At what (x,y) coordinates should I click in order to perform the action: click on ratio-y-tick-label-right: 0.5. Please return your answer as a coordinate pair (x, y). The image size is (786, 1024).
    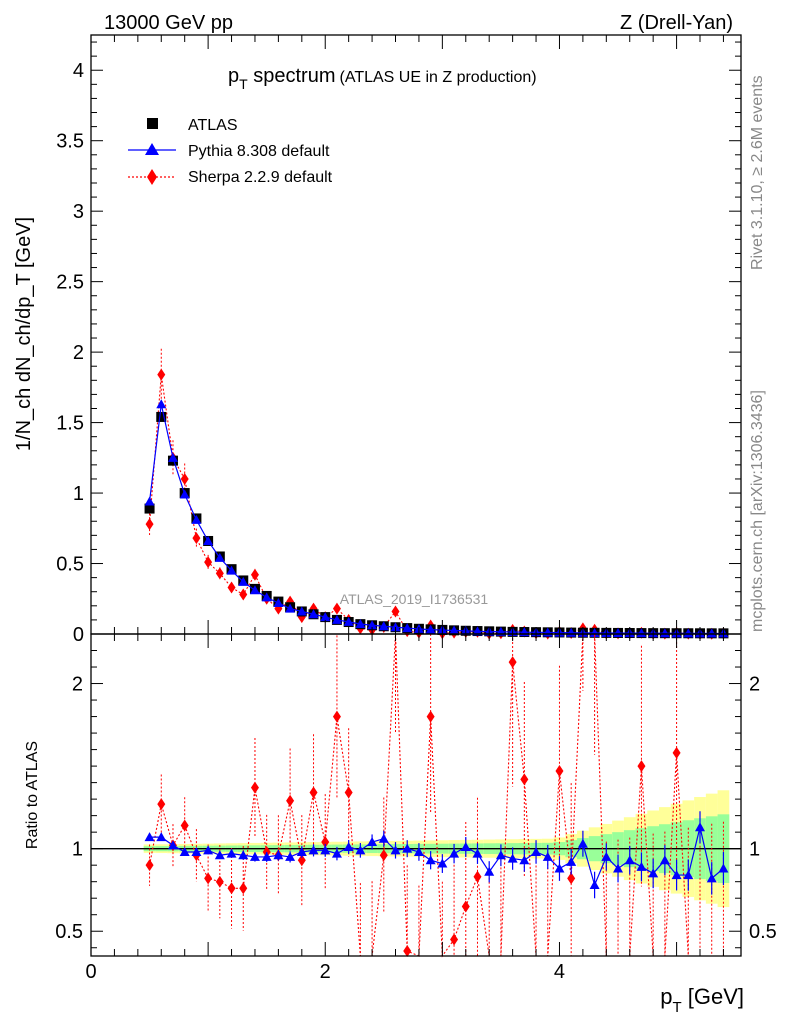
    Looking at the image, I should click on (763, 932).